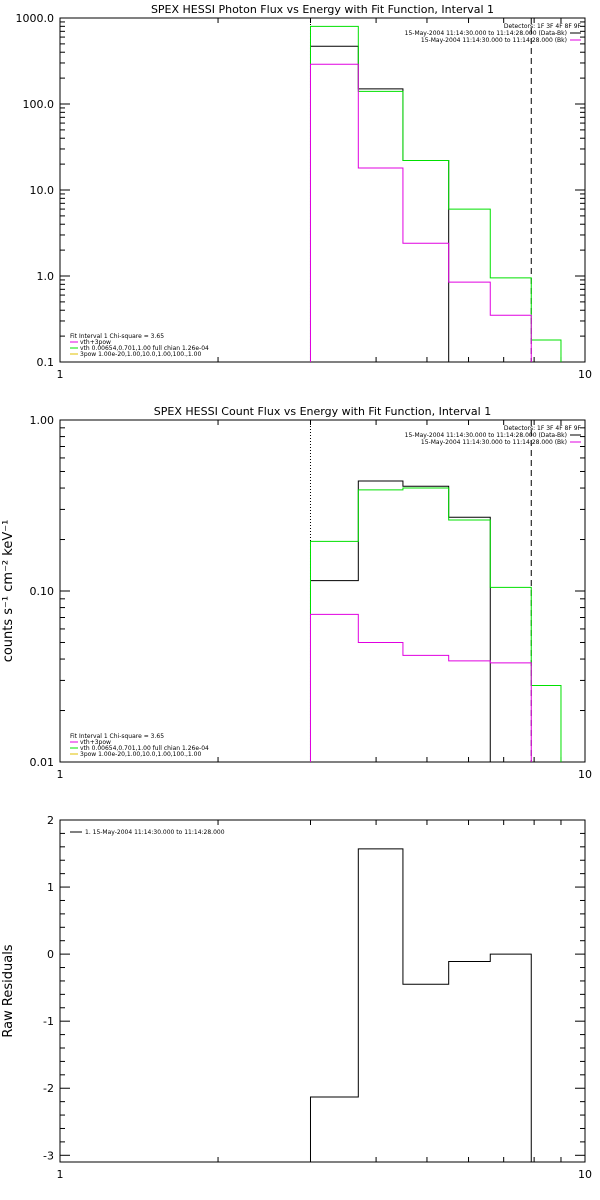 The height and width of the screenshot is (1200, 600). Describe the element at coordinates (48, 1021) in the screenshot. I see `y-tick-label: -1` at that location.